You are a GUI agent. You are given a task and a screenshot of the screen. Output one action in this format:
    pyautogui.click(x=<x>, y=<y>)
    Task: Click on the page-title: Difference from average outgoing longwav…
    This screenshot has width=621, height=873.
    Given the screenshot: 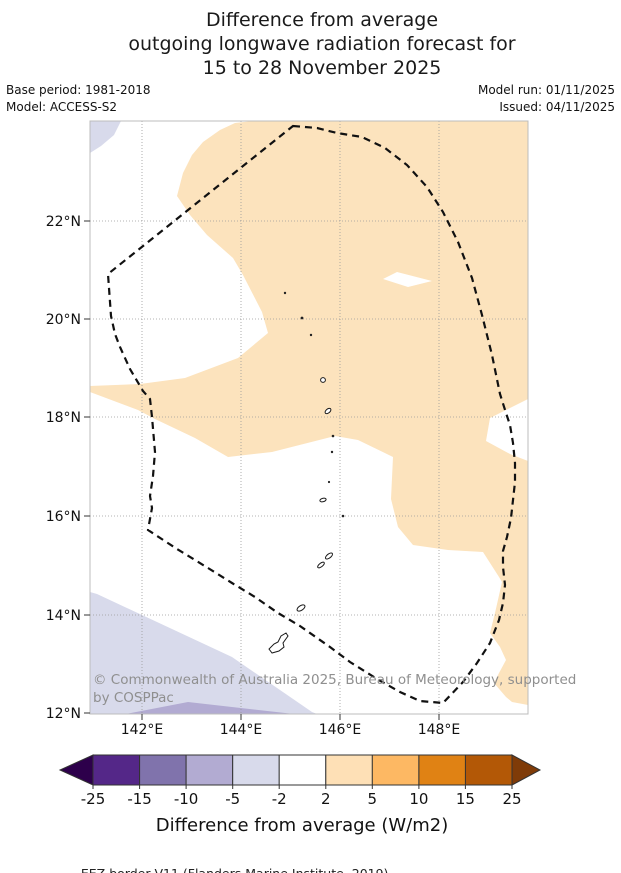 What is the action you would take?
    pyautogui.click(x=322, y=44)
    